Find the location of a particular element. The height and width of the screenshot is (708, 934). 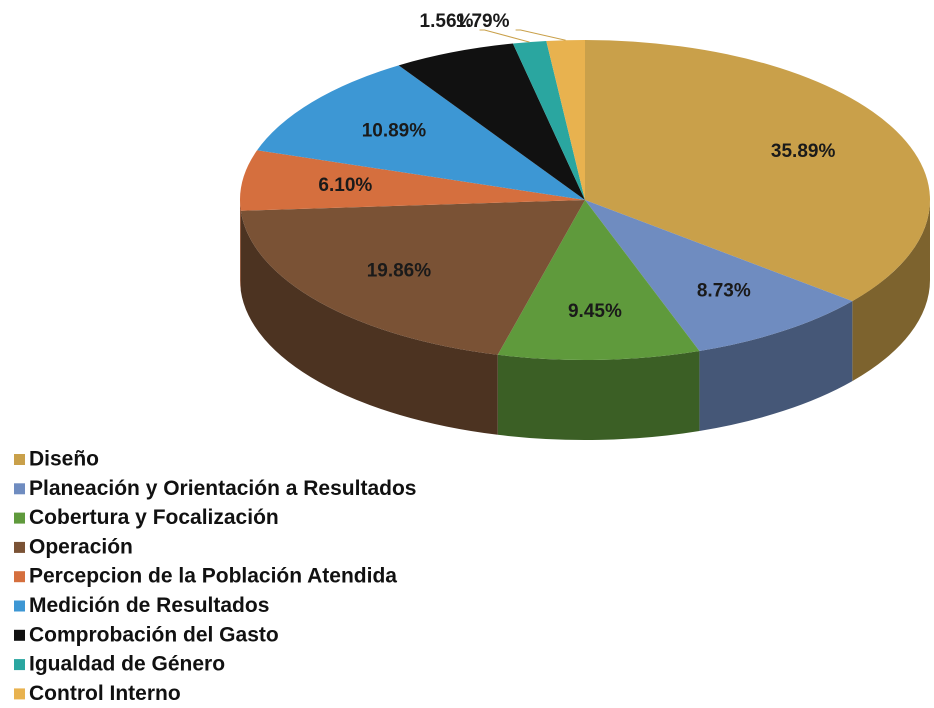

data-label: 6.10% is located at coordinates (345, 185).